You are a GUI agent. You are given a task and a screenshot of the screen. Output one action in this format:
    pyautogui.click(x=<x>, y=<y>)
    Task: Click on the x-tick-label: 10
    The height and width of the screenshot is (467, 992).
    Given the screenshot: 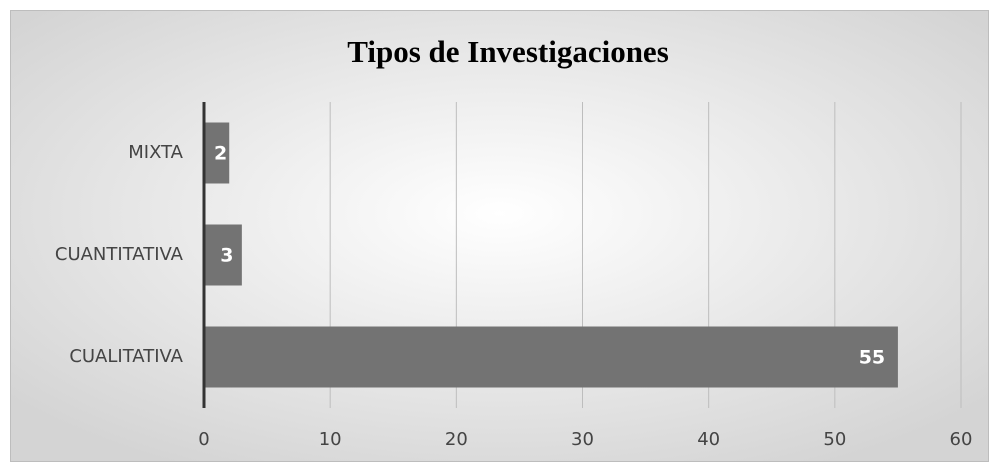 What is the action you would take?
    pyautogui.click(x=330, y=439)
    